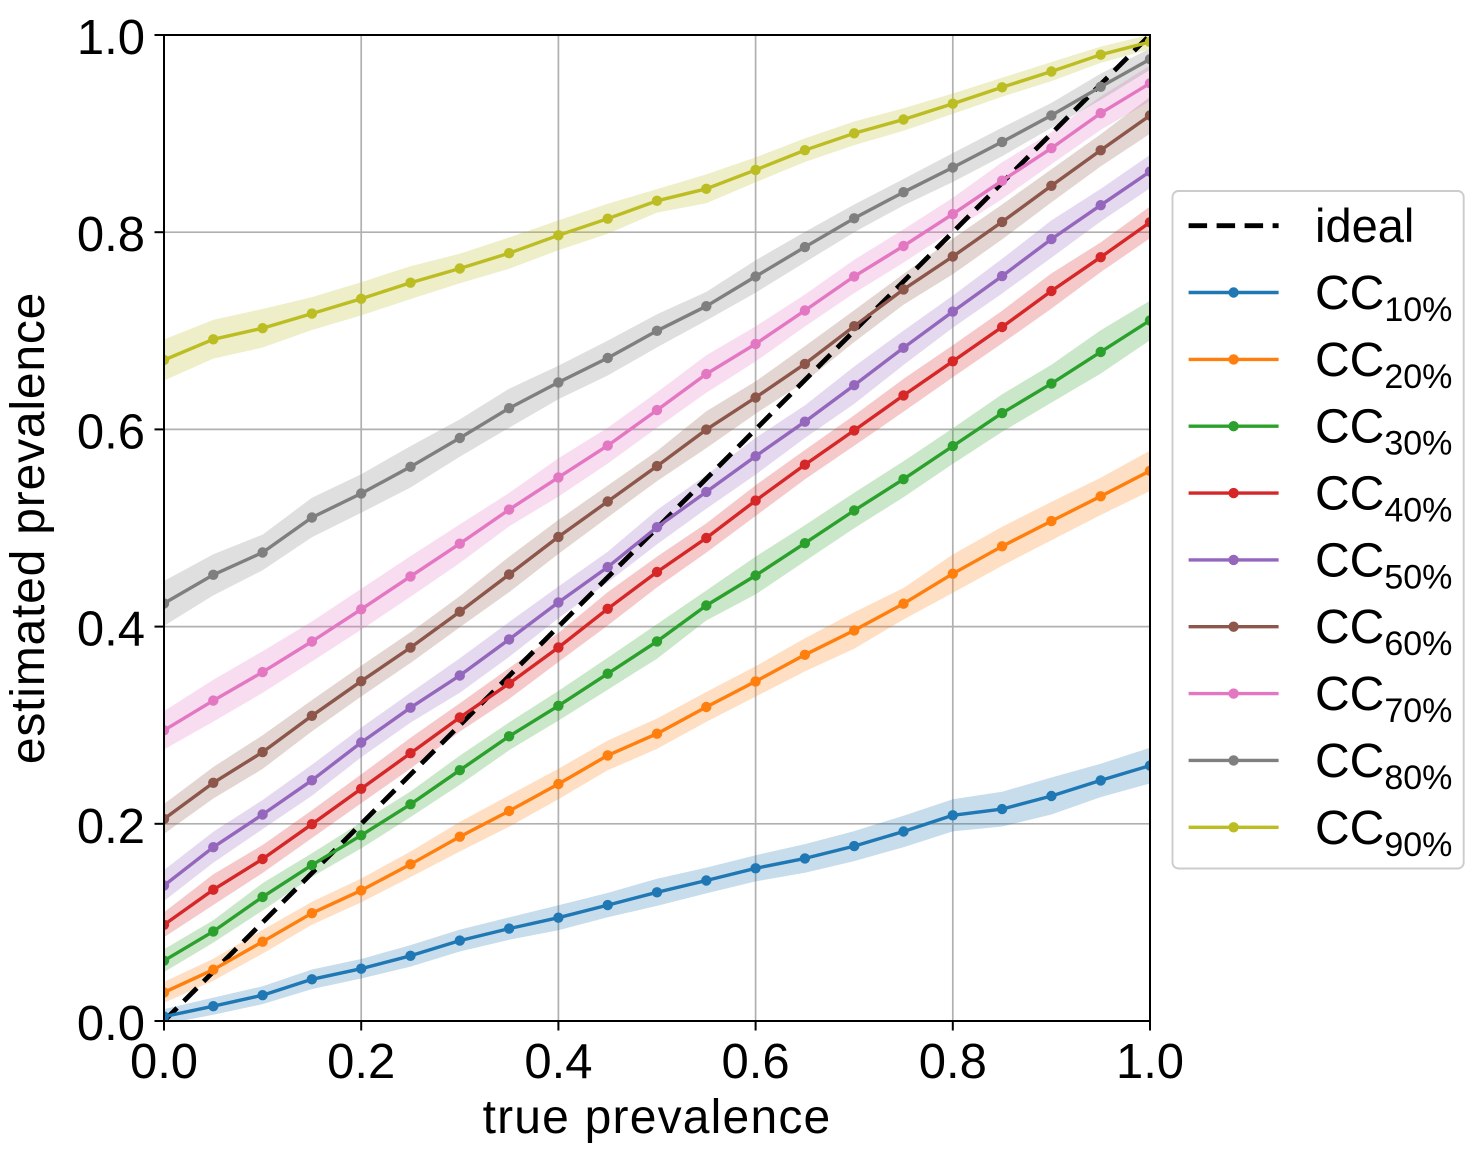 Image resolution: width=1483 pixels, height=1164 pixels. Describe the element at coordinates (1383, 766) in the screenshot. I see `svg-text: CC80%` at that location.